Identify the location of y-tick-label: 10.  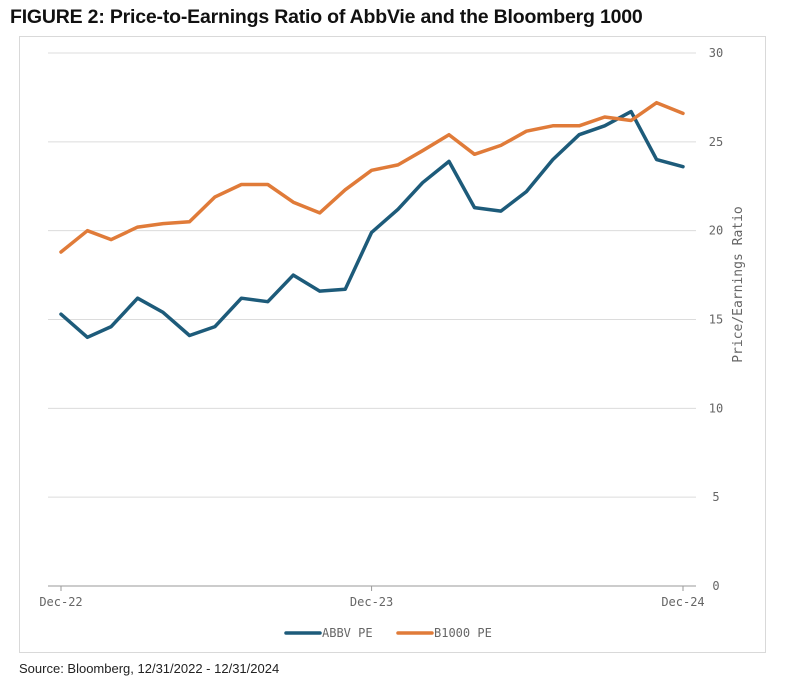
(716, 408).